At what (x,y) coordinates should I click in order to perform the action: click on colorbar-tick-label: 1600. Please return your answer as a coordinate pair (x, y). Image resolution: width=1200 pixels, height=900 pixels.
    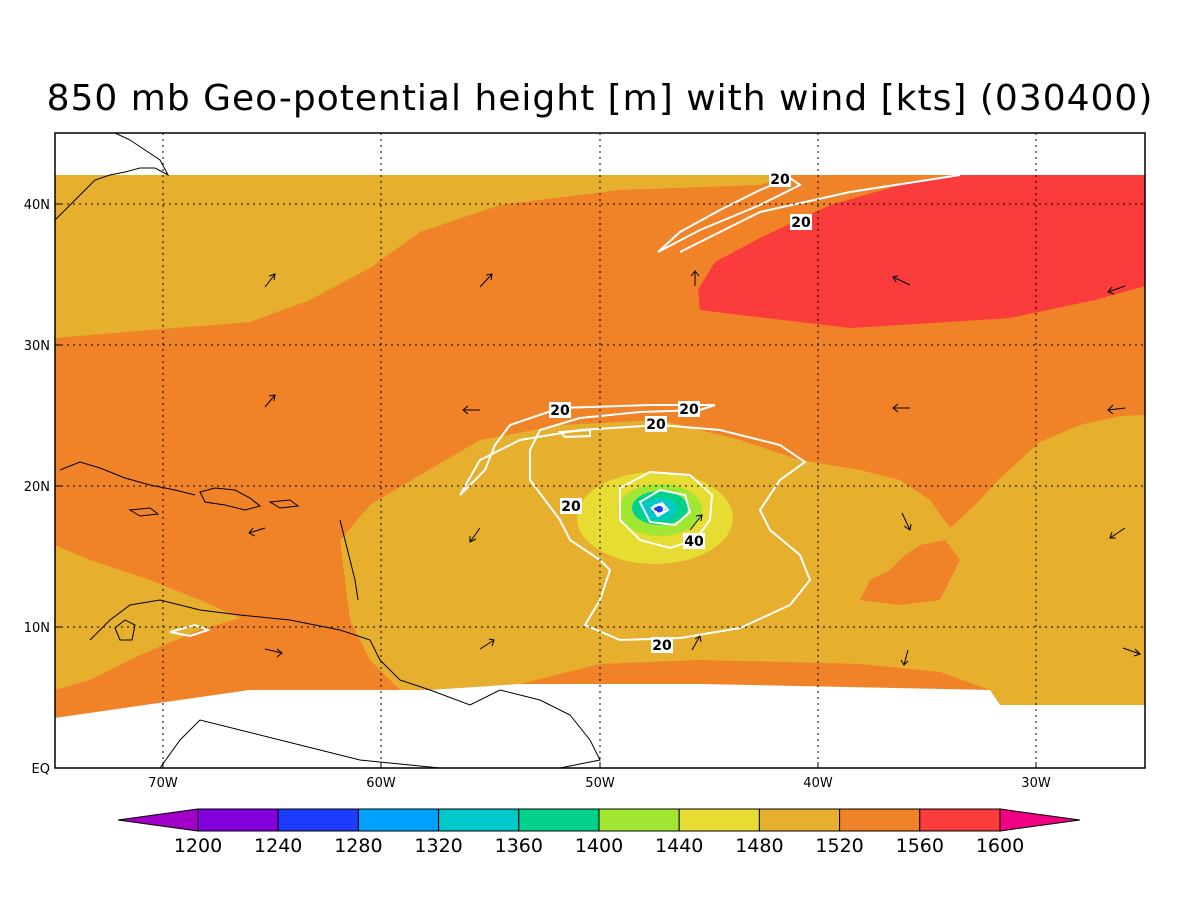
    Looking at the image, I should click on (1000, 846).